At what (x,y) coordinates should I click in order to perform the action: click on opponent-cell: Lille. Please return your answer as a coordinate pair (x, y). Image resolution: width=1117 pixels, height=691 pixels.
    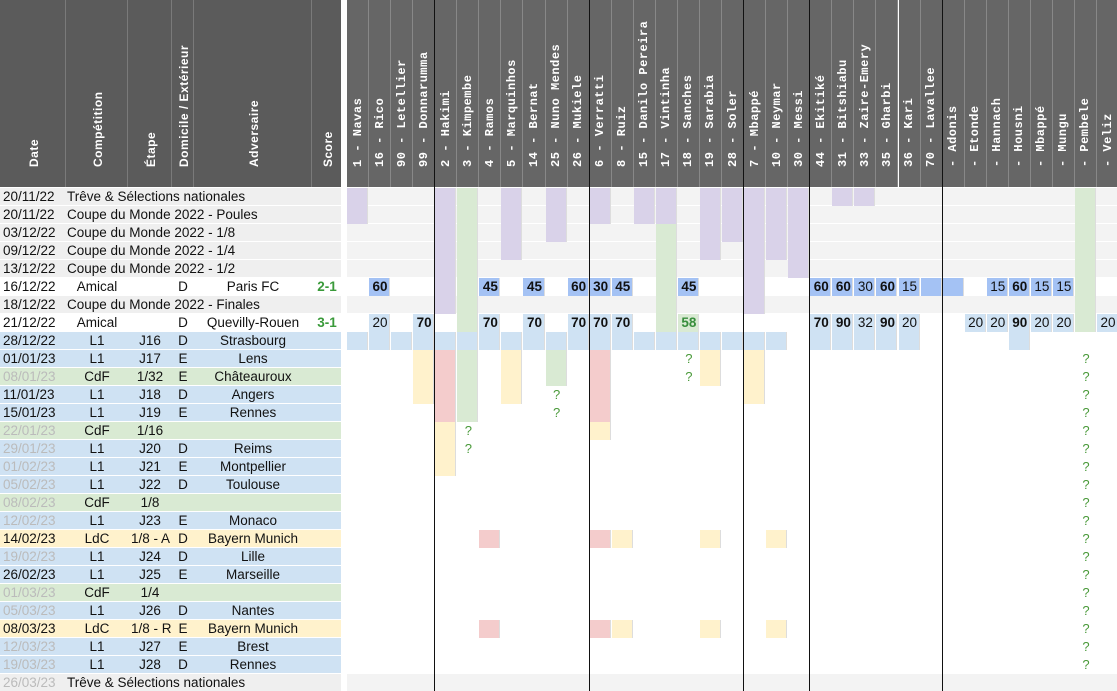
    Looking at the image, I should click on (252, 556).